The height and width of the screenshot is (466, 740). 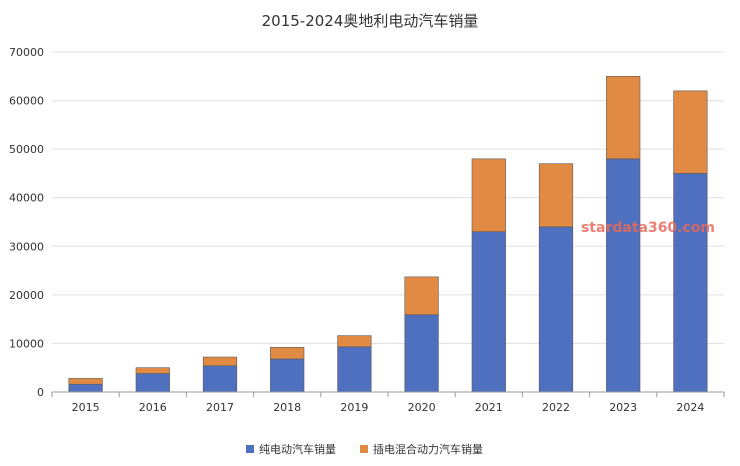 I want to click on y-tick-label: 70000, so click(x=26, y=52).